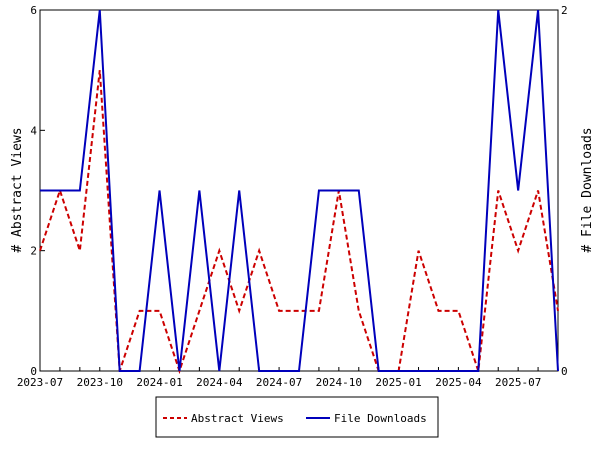 This screenshot has height=454, width=600. Describe the element at coordinates (518, 382) in the screenshot. I see `x-tick-label: 2025-07` at that location.